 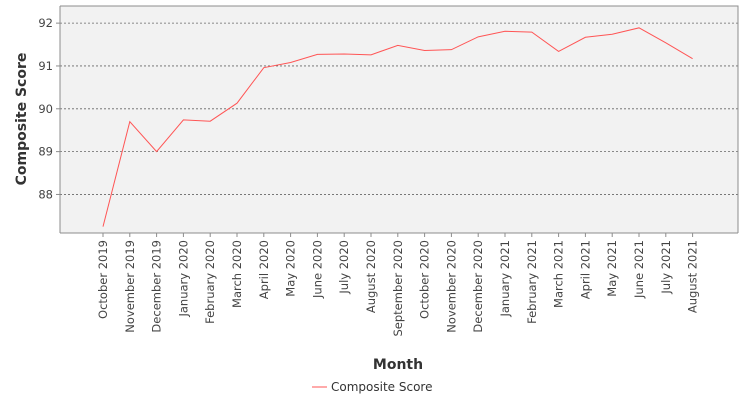 I want to click on x-tick-label-4: February 2020, so click(x=210, y=282).